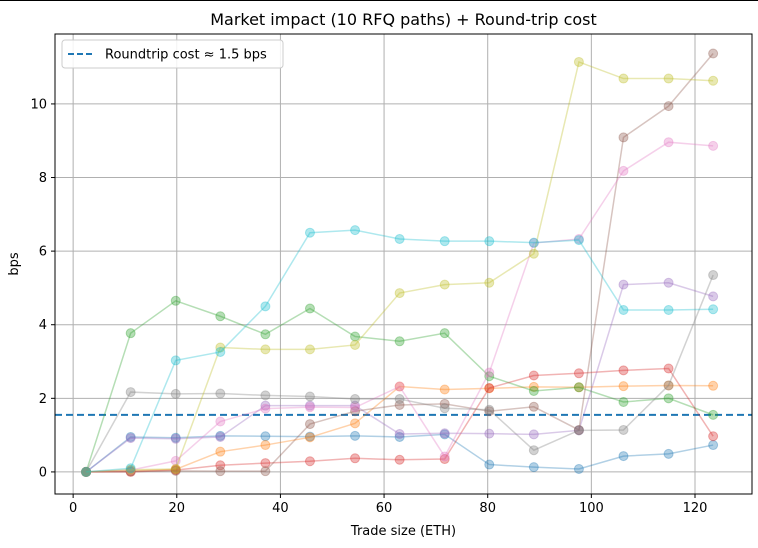  What do you see at coordinates (43, 472) in the screenshot?
I see `y-tick-label: 0` at bounding box center [43, 472].